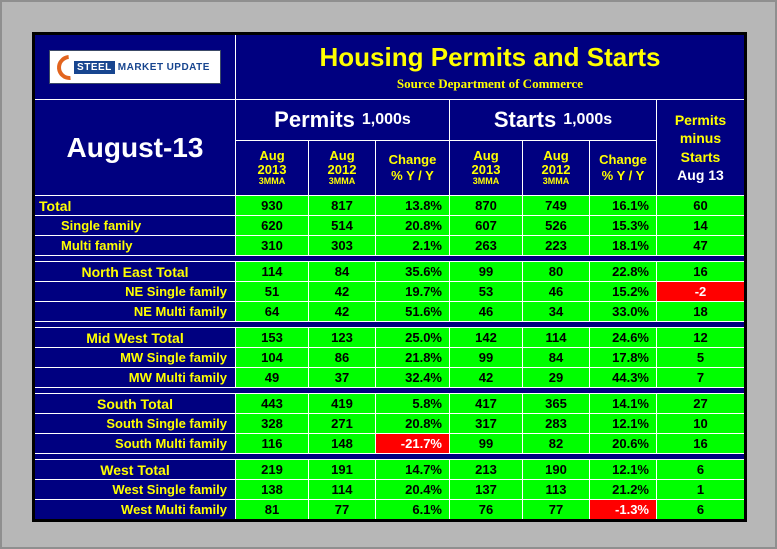 The image size is (777, 549). I want to click on permits-minus-starts: 1, so click(700, 489).